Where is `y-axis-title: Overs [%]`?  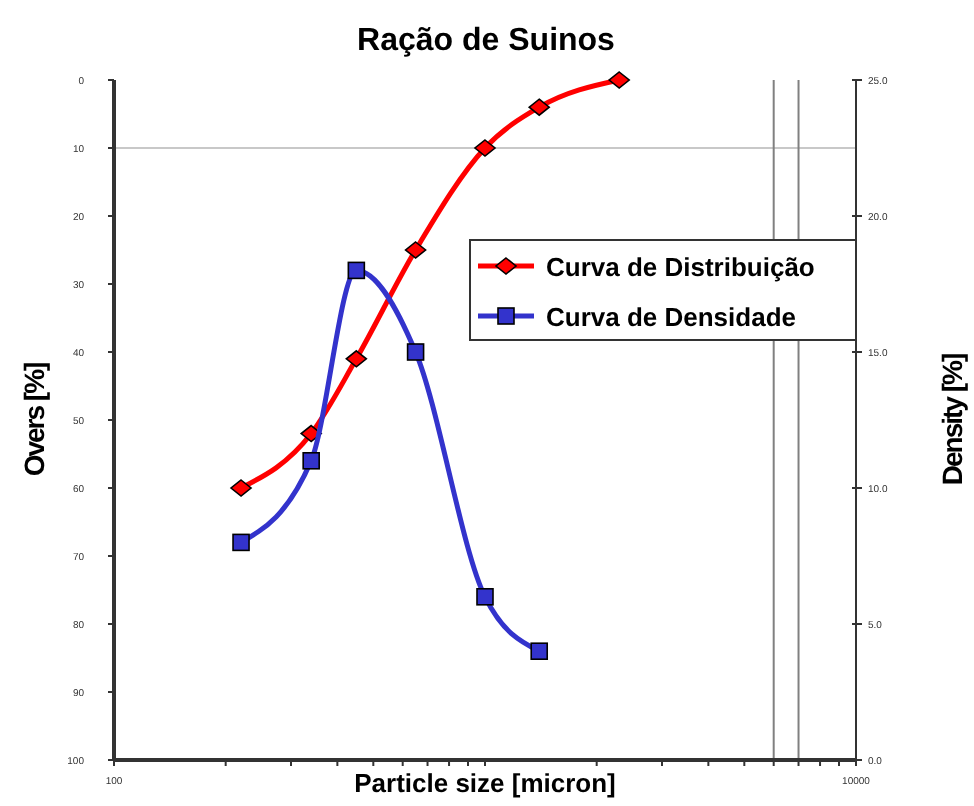 y-axis-title: Overs [%] is located at coordinates (34, 419).